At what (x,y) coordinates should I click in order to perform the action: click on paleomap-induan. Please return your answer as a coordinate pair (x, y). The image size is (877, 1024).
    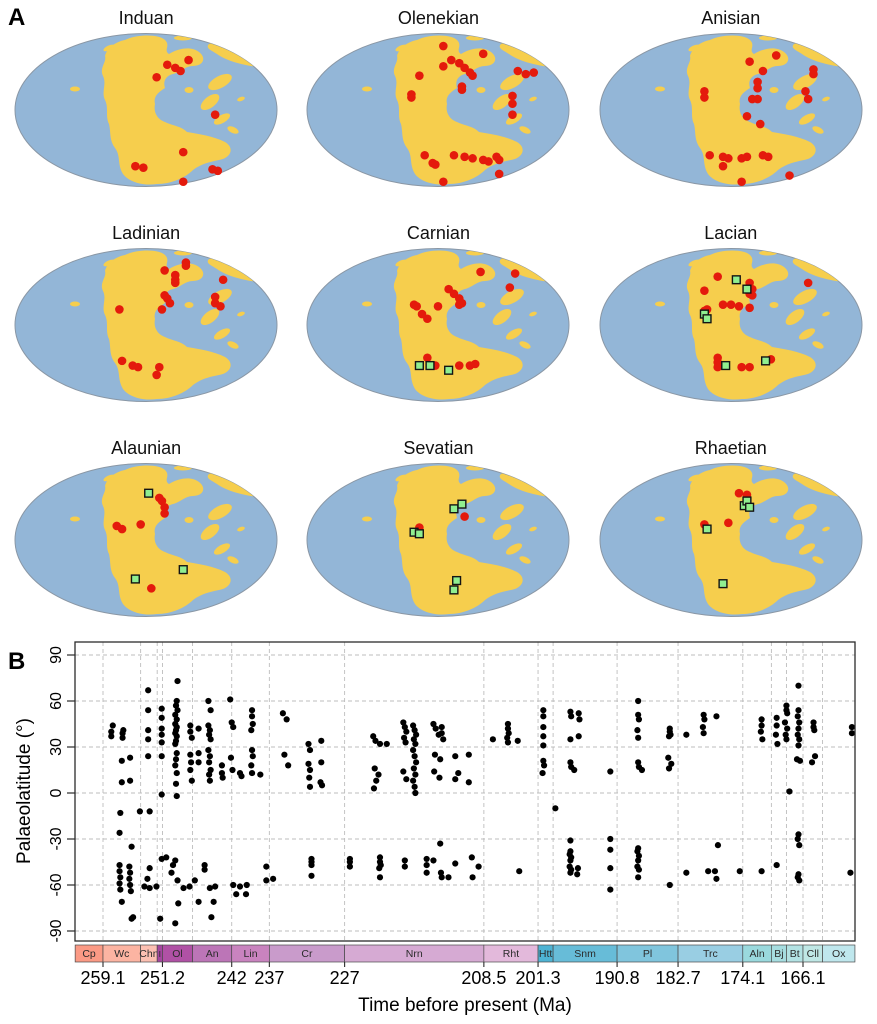
    Looking at the image, I should click on (146, 110).